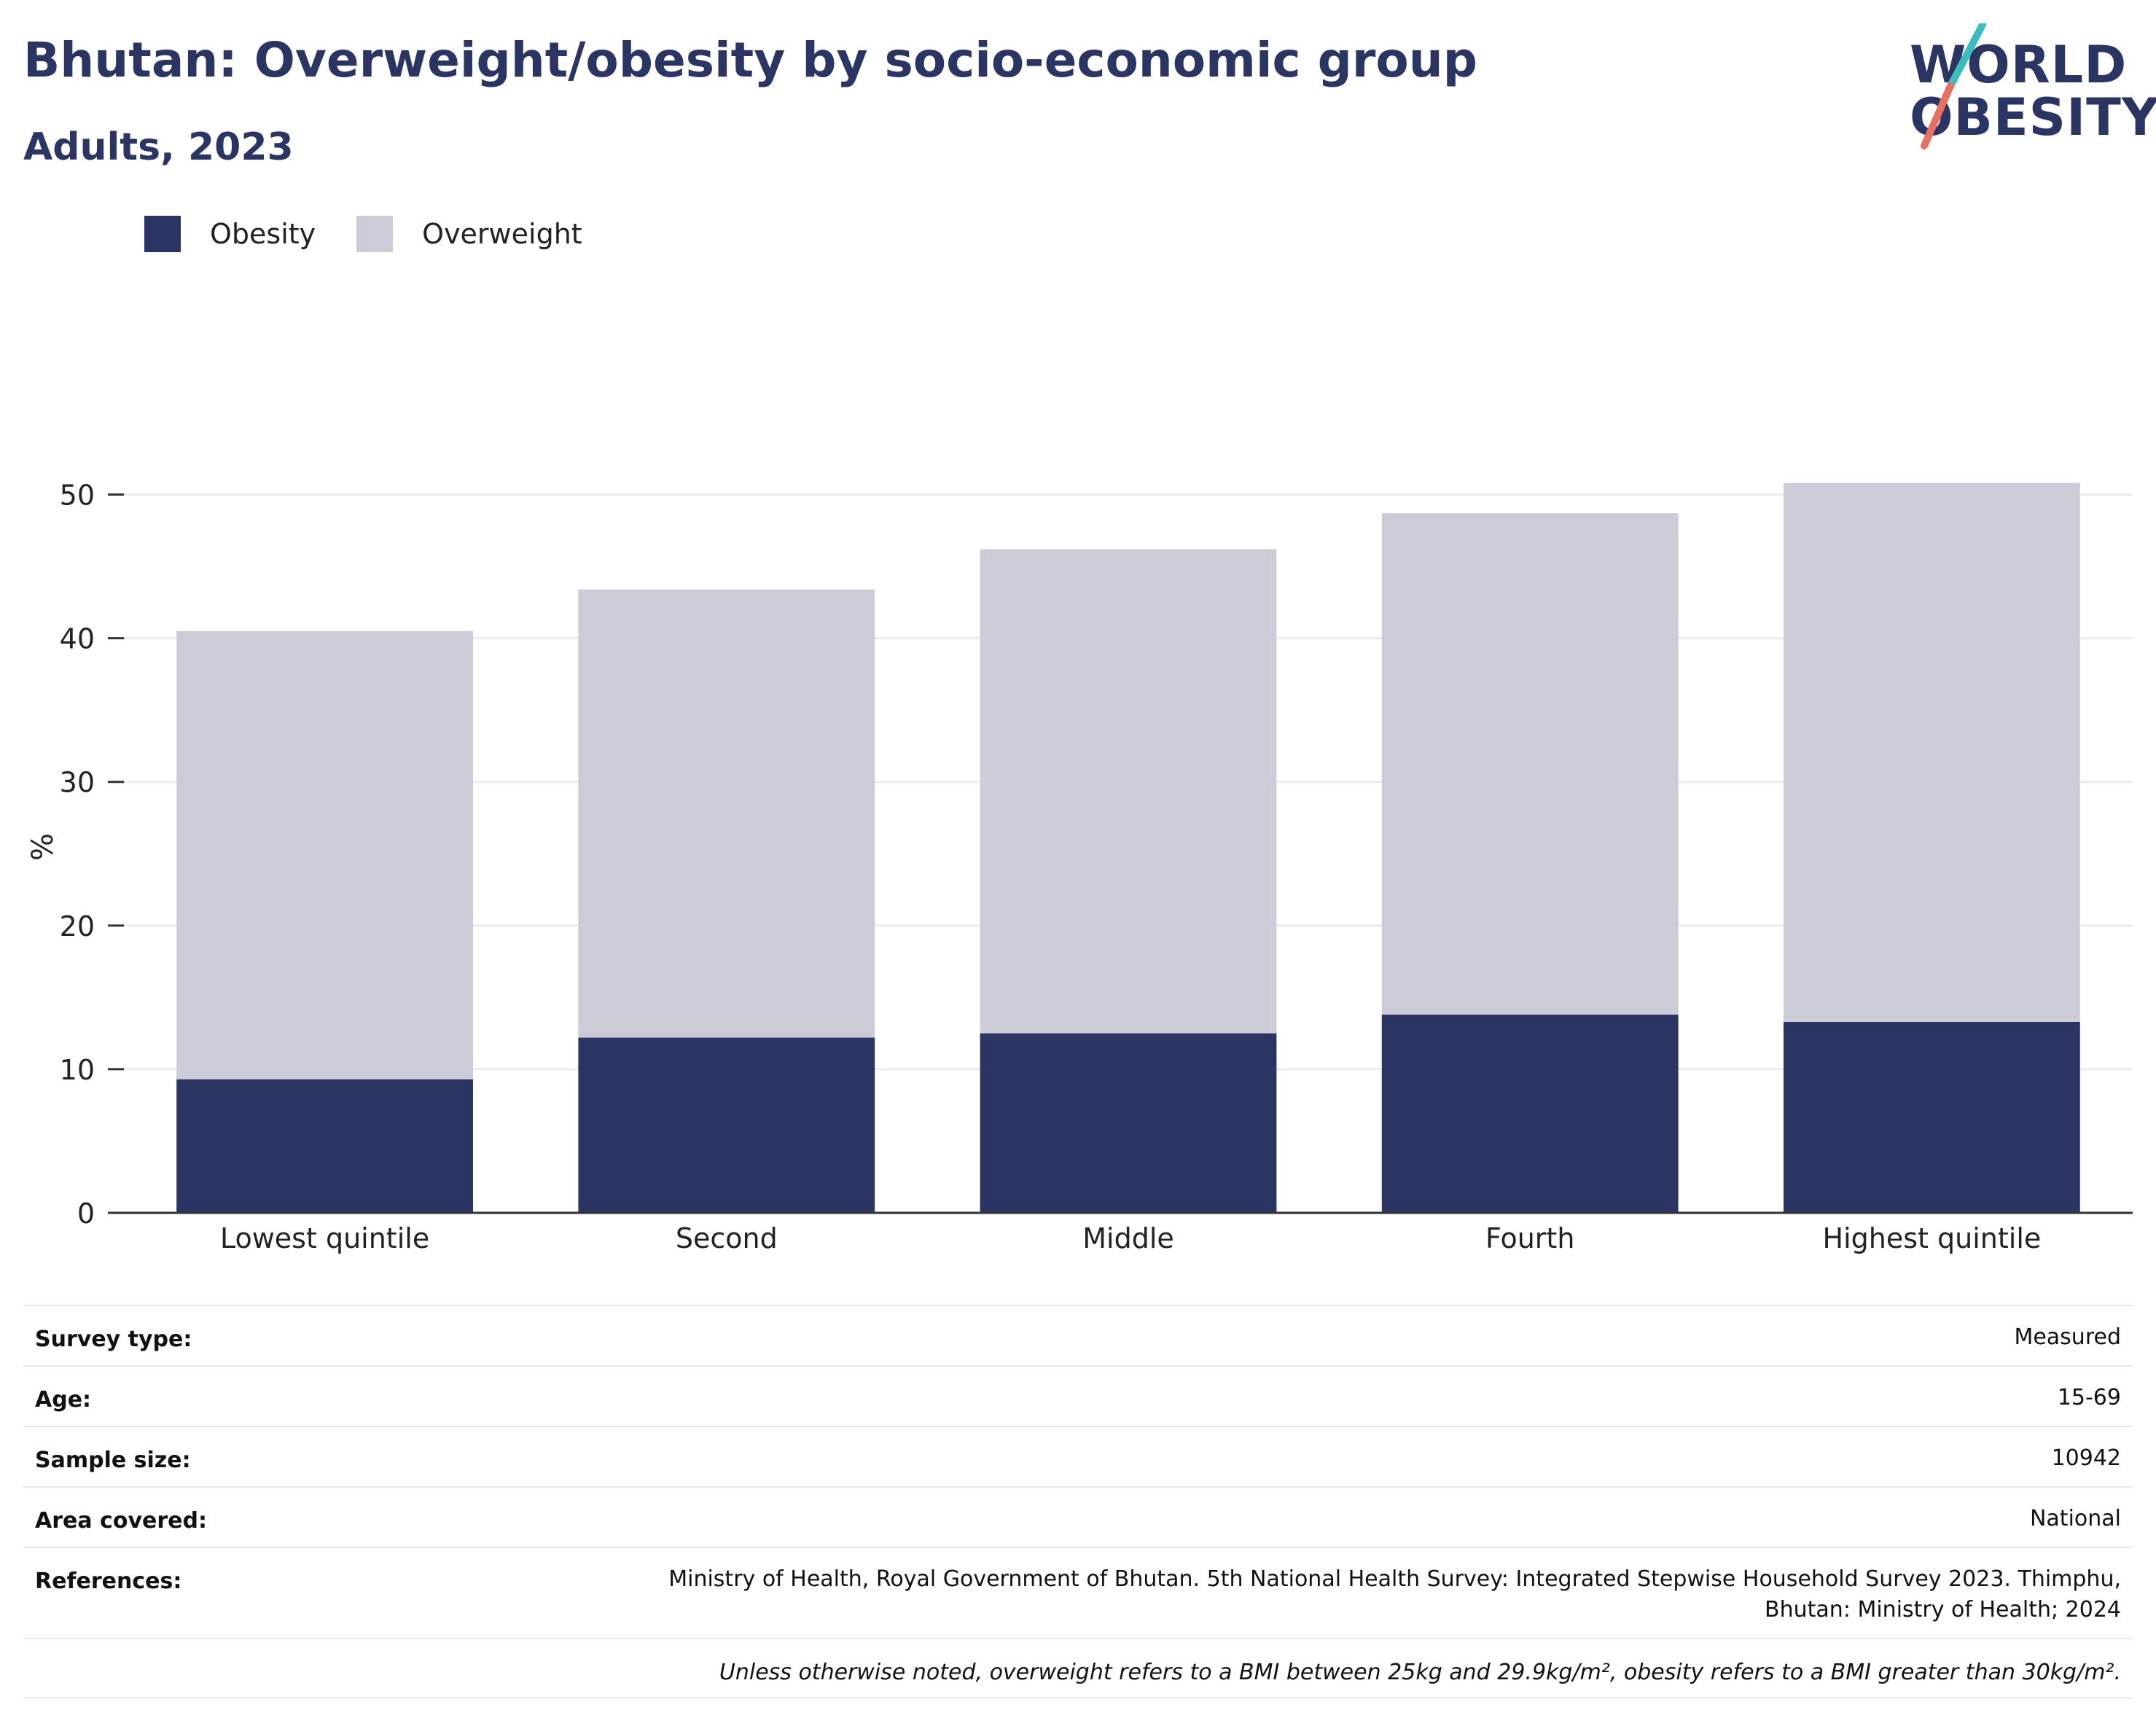  What do you see at coordinates (2089, 1397) in the screenshot?
I see `meta-value-age: 15-69` at bounding box center [2089, 1397].